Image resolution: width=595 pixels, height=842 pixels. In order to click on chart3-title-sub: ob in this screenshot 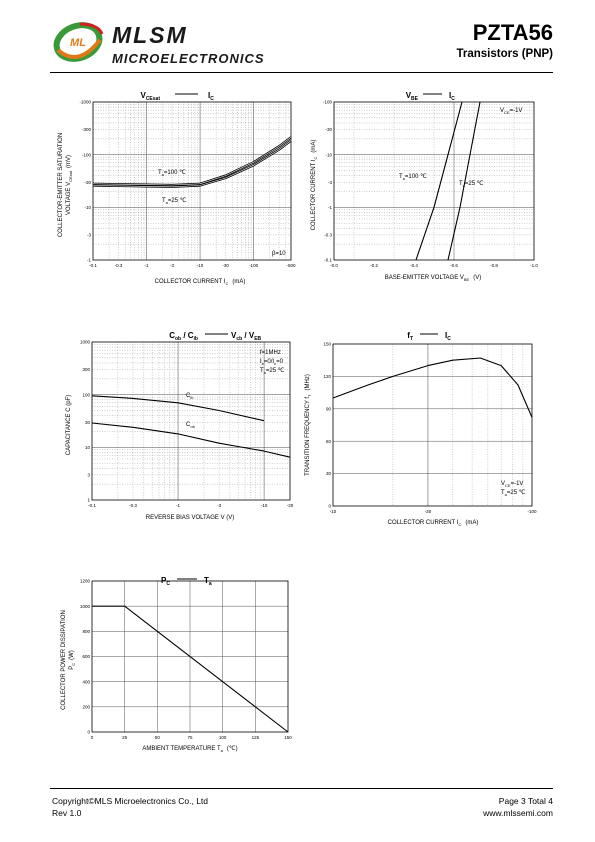, I will do `click(178, 339)`.